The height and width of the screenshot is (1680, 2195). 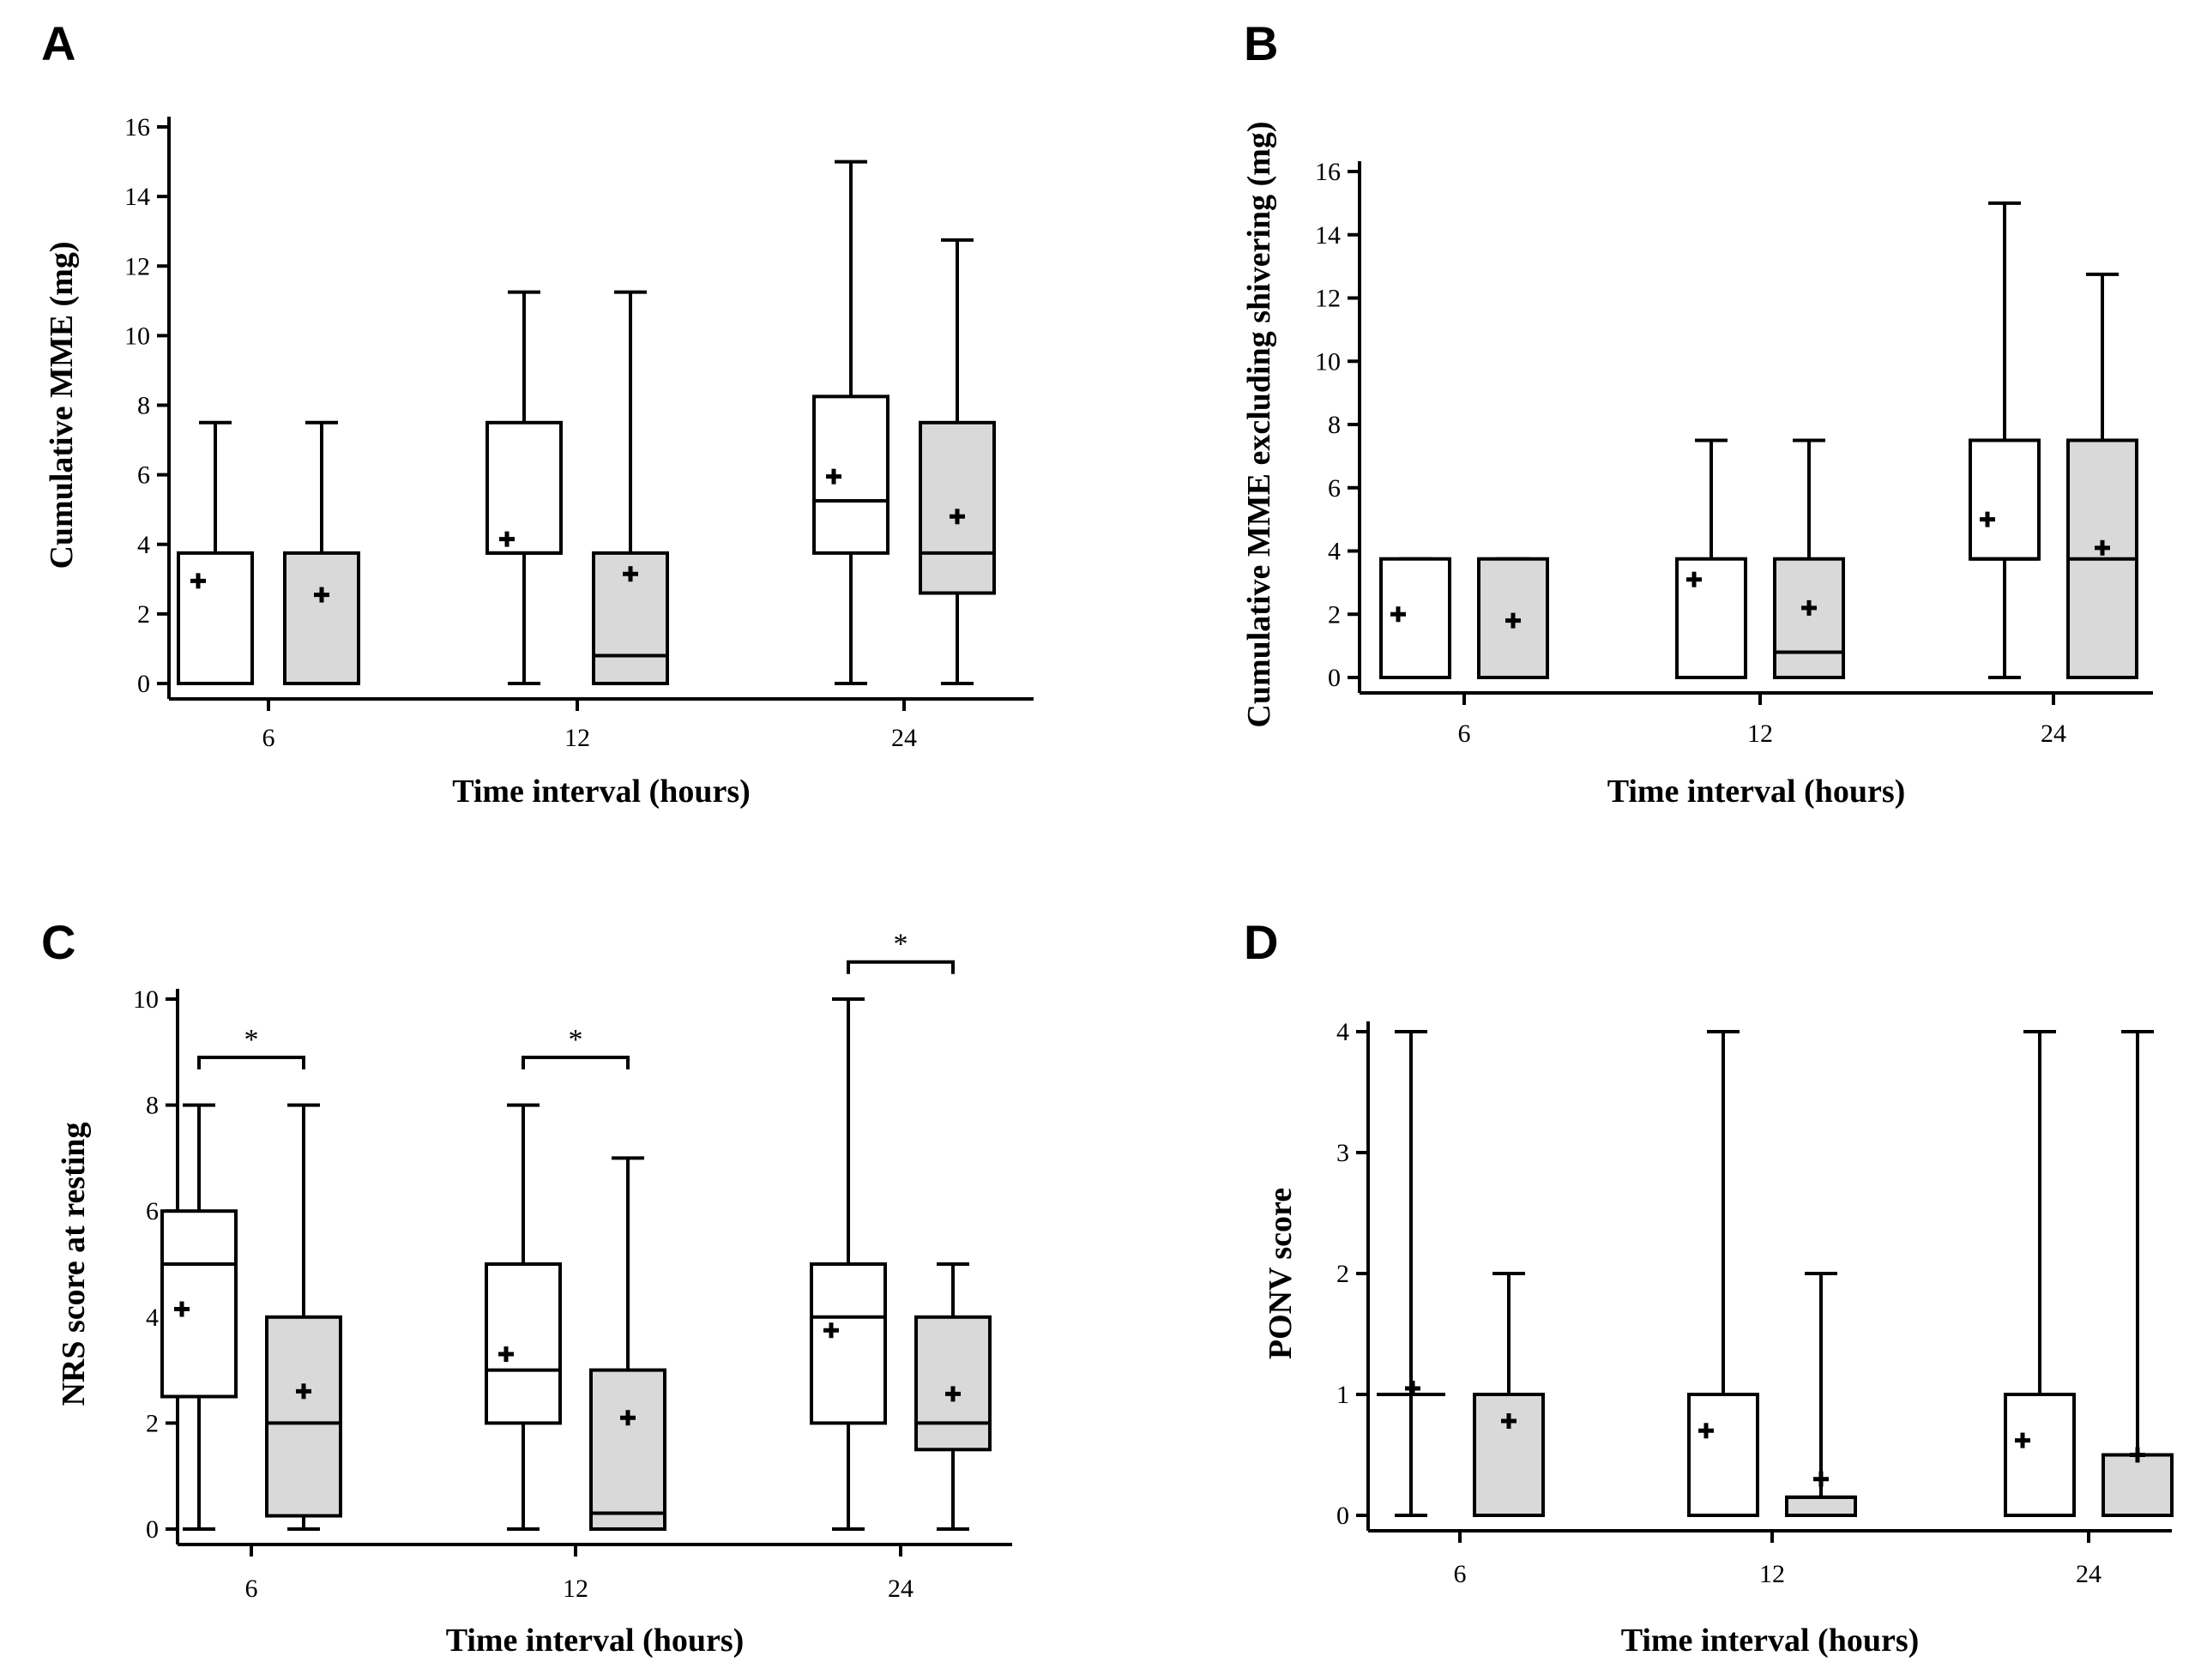 What do you see at coordinates (1411, 1273) in the screenshot?
I see `control-box-6h` at bounding box center [1411, 1273].